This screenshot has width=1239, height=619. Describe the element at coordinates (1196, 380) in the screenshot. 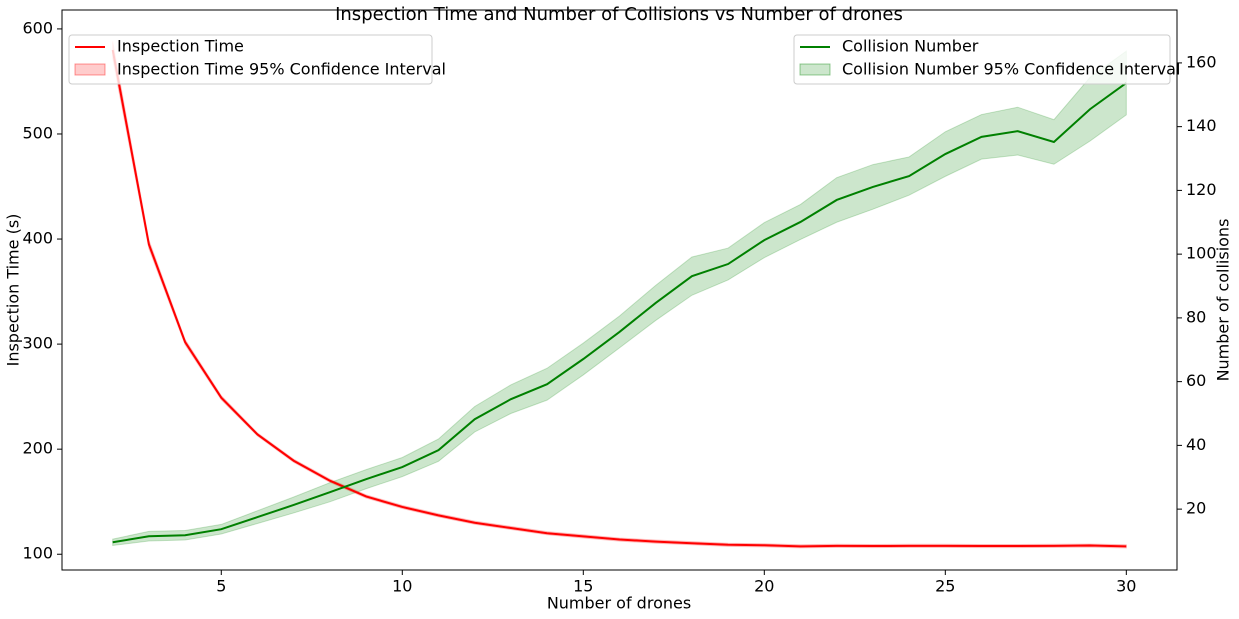

I see `y2-tick-label: 60` at that location.